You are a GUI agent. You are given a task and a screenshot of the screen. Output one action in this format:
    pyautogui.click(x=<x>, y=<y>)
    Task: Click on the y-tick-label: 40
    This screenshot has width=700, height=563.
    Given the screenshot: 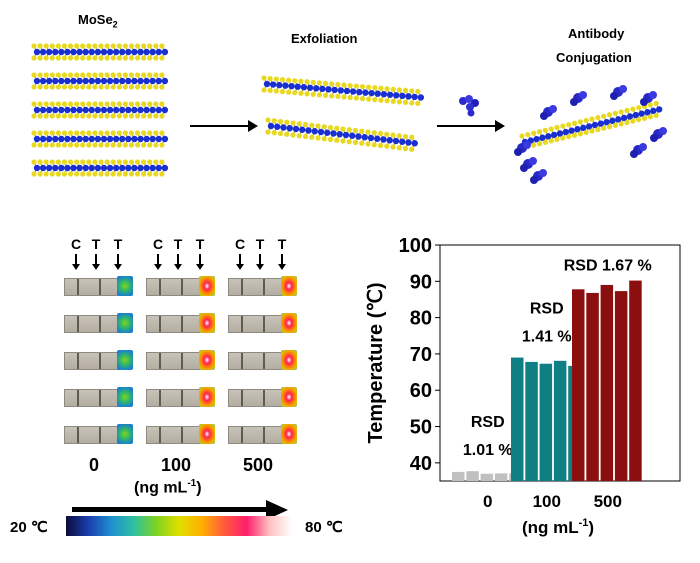 What is the action you would take?
    pyautogui.click(x=421, y=464)
    